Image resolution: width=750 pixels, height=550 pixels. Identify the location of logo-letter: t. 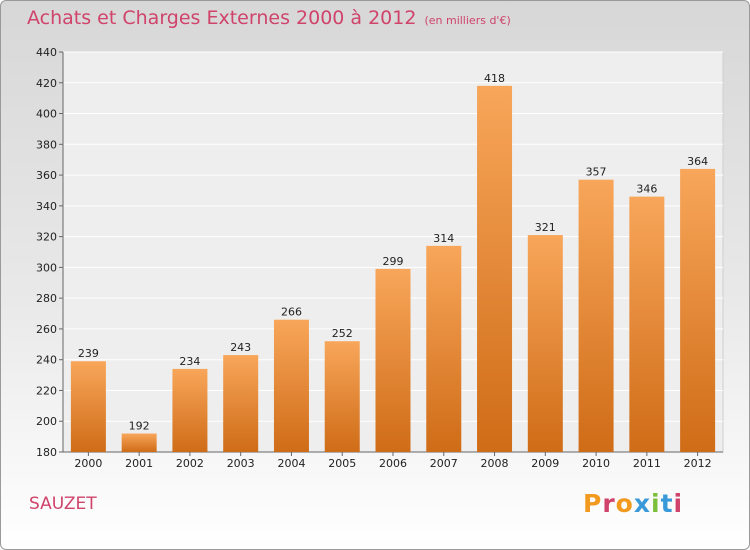
(667, 503).